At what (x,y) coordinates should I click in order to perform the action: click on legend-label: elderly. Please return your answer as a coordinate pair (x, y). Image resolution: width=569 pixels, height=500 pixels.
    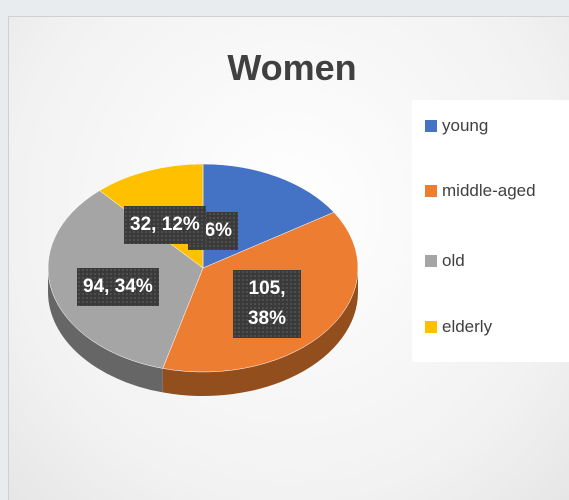
    Looking at the image, I should click on (467, 326).